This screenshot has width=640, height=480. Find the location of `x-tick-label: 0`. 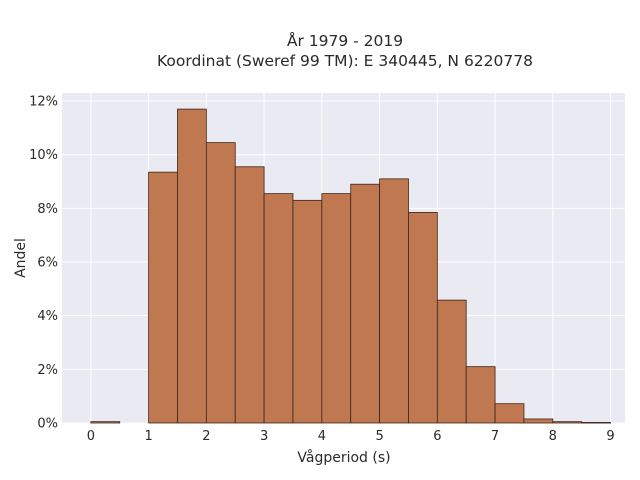

x-tick-label: 0 is located at coordinates (91, 436).